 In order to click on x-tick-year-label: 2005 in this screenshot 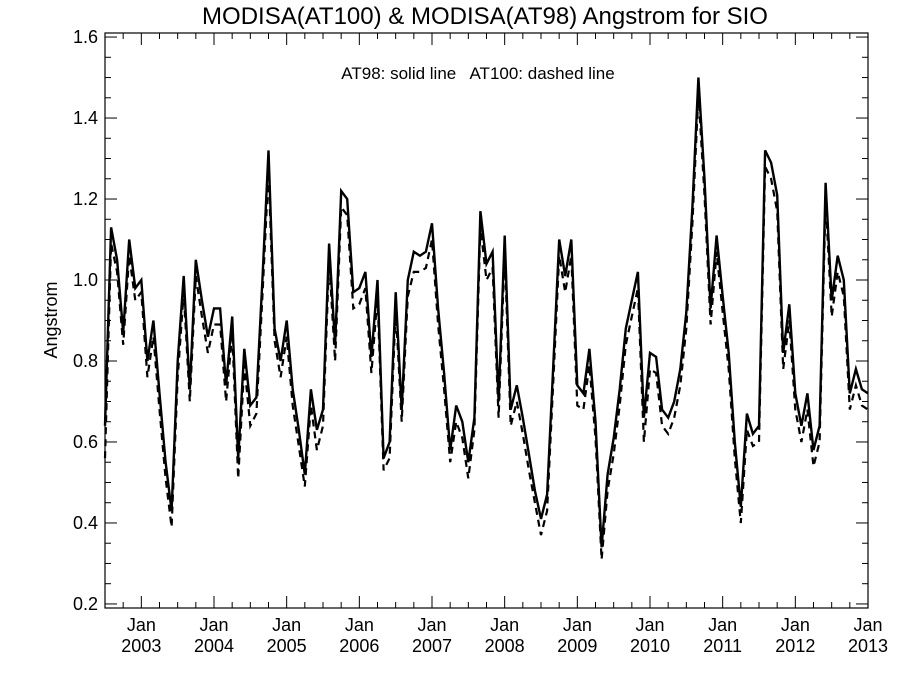, I will do `click(287, 646)`.